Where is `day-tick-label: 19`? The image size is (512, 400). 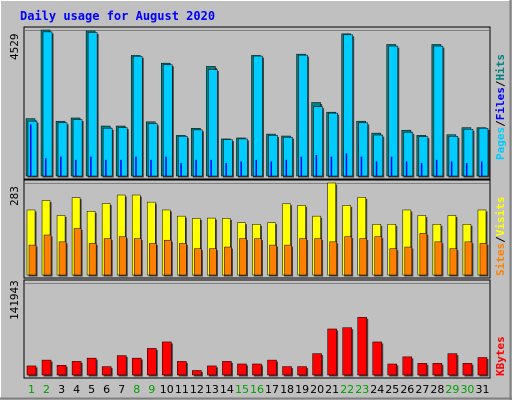 day-tick-label: 19 is located at coordinates (302, 389).